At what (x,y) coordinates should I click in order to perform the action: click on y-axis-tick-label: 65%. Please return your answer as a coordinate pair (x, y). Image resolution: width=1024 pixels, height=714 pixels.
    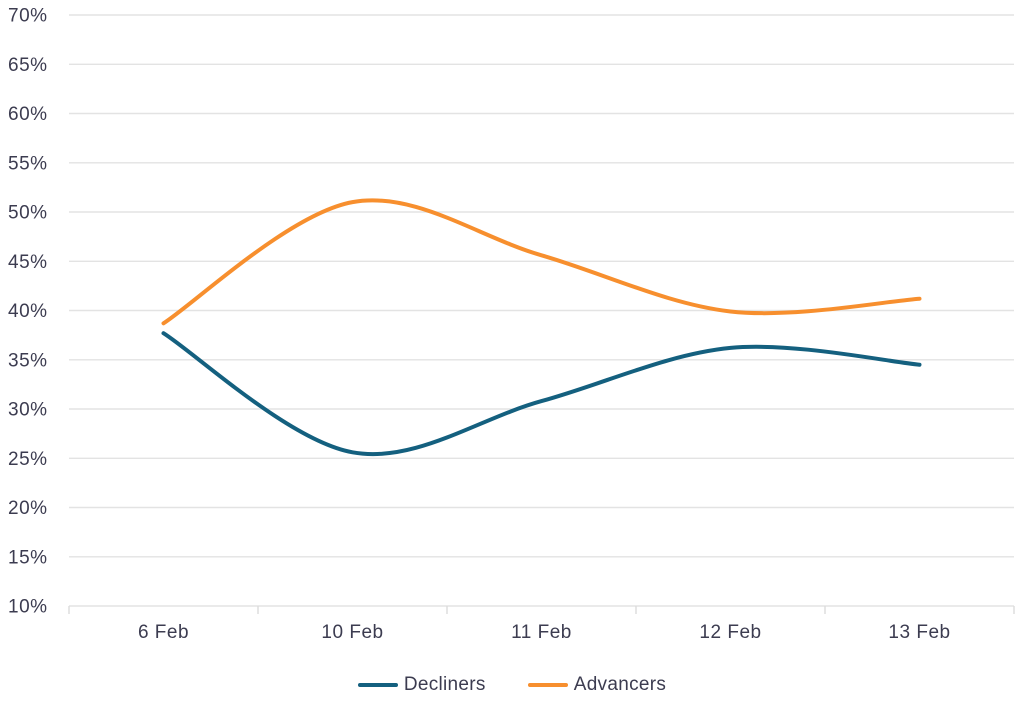
    Looking at the image, I should click on (28, 65).